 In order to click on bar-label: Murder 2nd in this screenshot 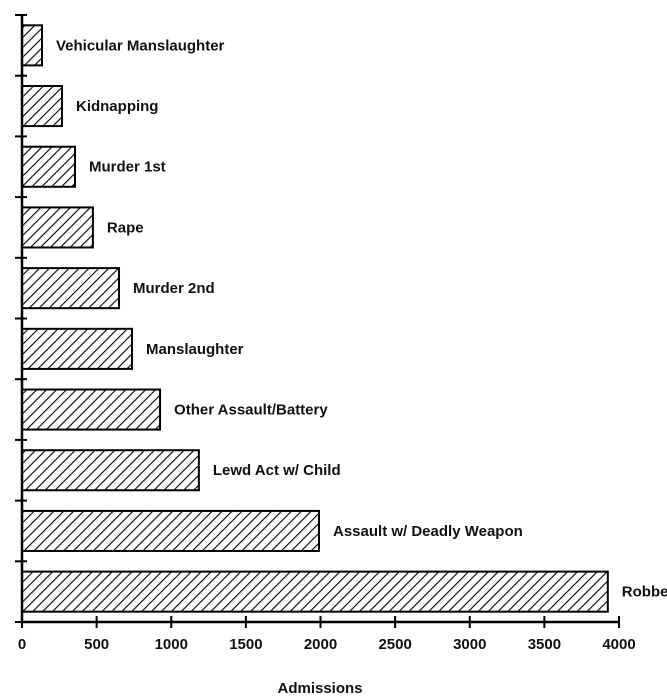, I will do `click(174, 288)`.